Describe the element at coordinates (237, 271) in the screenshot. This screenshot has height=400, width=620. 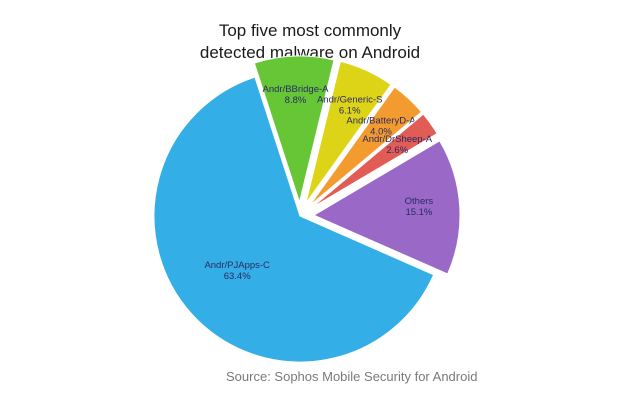
I see `pie-slice-label-andr-pjapps-c: Andr/PJApps-C 63.4%` at that location.